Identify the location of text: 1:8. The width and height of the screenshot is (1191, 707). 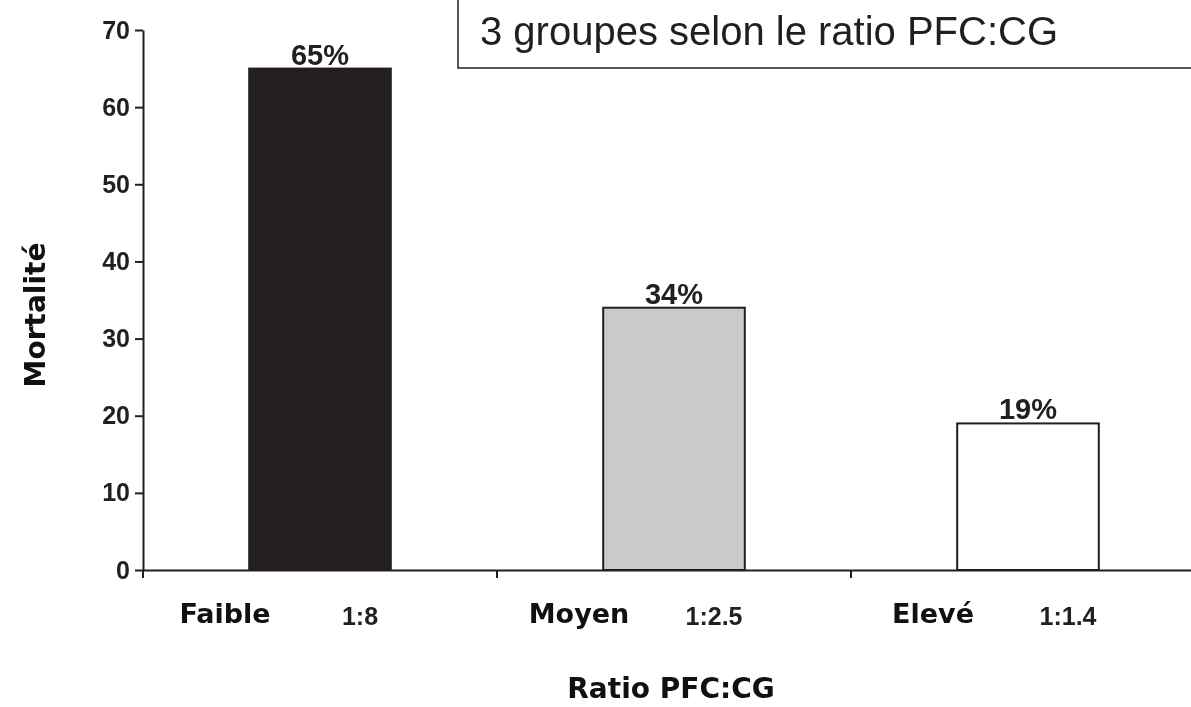
(360, 616).